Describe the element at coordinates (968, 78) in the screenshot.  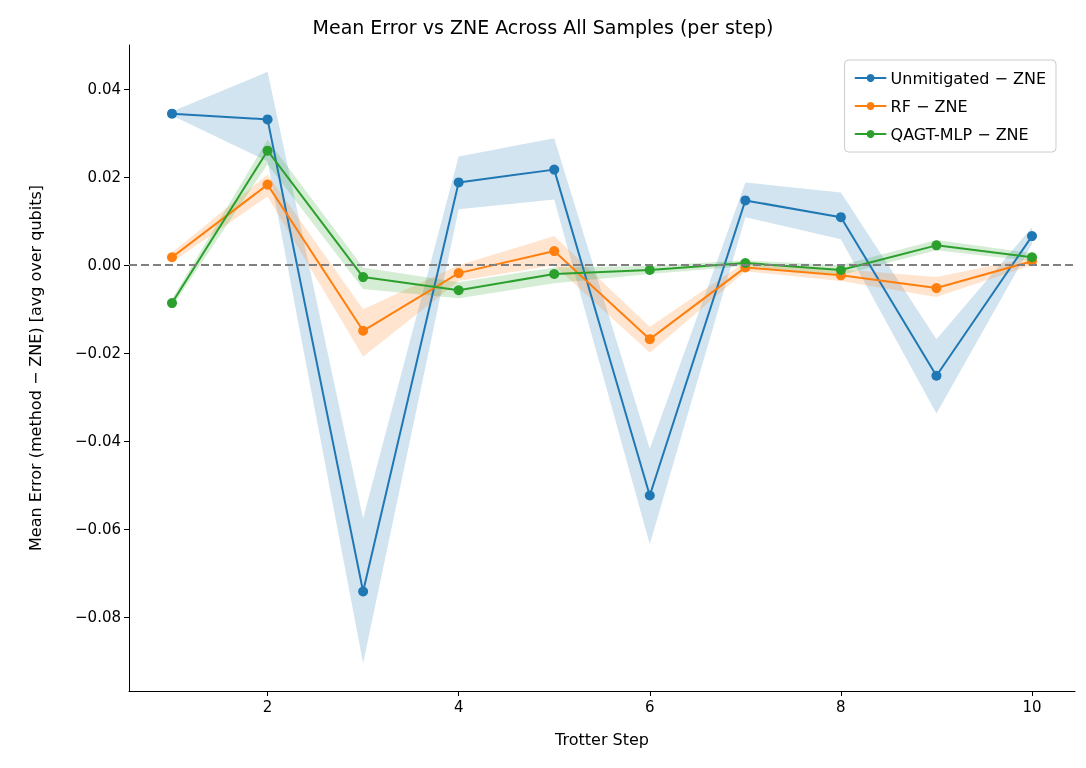
I see `legend-label: Unmitigated − ZNE` at that location.